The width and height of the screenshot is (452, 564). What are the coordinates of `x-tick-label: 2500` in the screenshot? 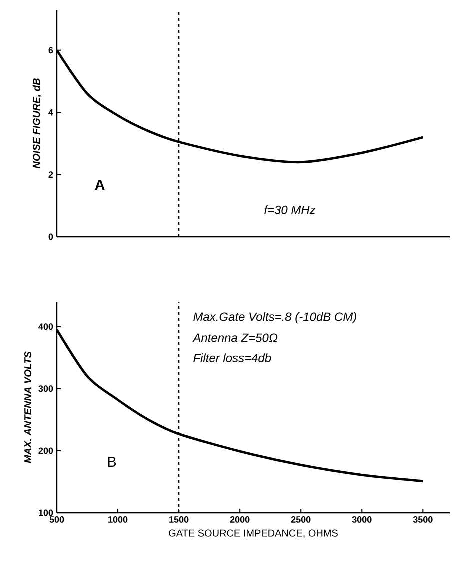 It's located at (301, 519).